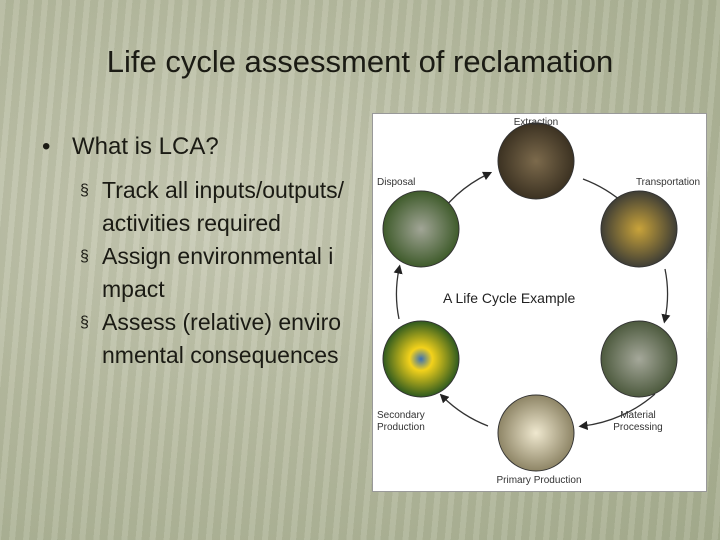 The width and height of the screenshot is (720, 540). Describe the element at coordinates (360, 61) in the screenshot. I see `slide-title: Life cycle assessment of reclamation` at that location.